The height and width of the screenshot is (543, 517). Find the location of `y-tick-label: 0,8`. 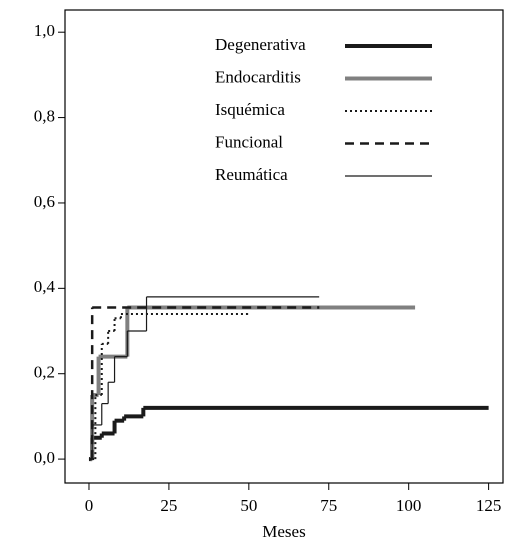

y-tick-label: 0,8 is located at coordinates (44, 115).